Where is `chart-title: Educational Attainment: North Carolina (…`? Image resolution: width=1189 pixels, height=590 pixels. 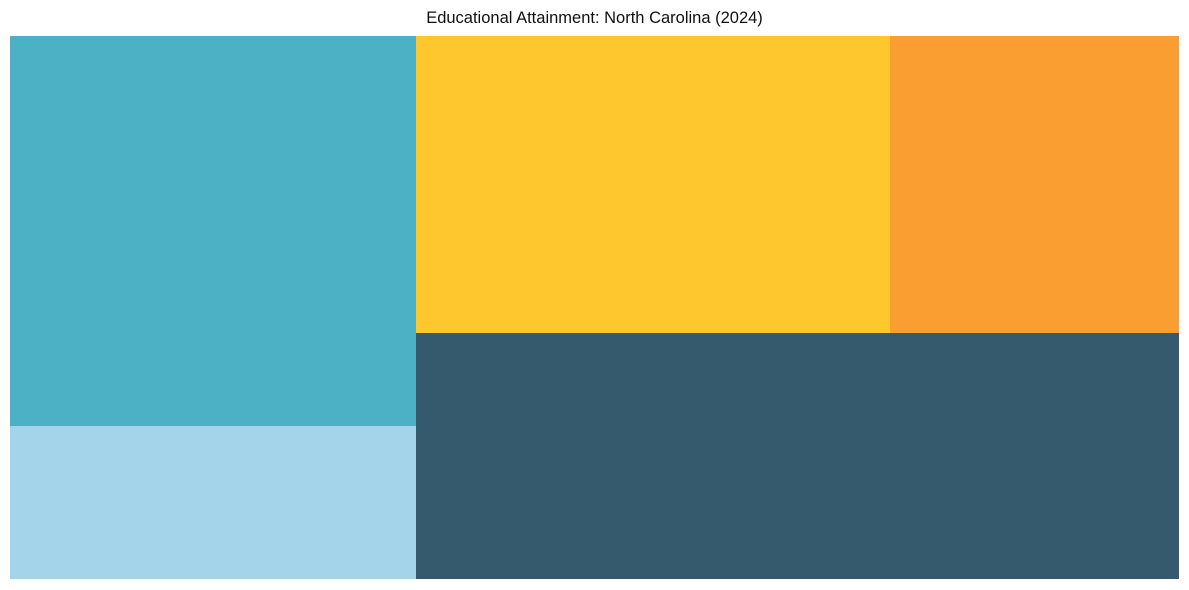 chart-title: Educational Attainment: North Carolina (… is located at coordinates (594, 18).